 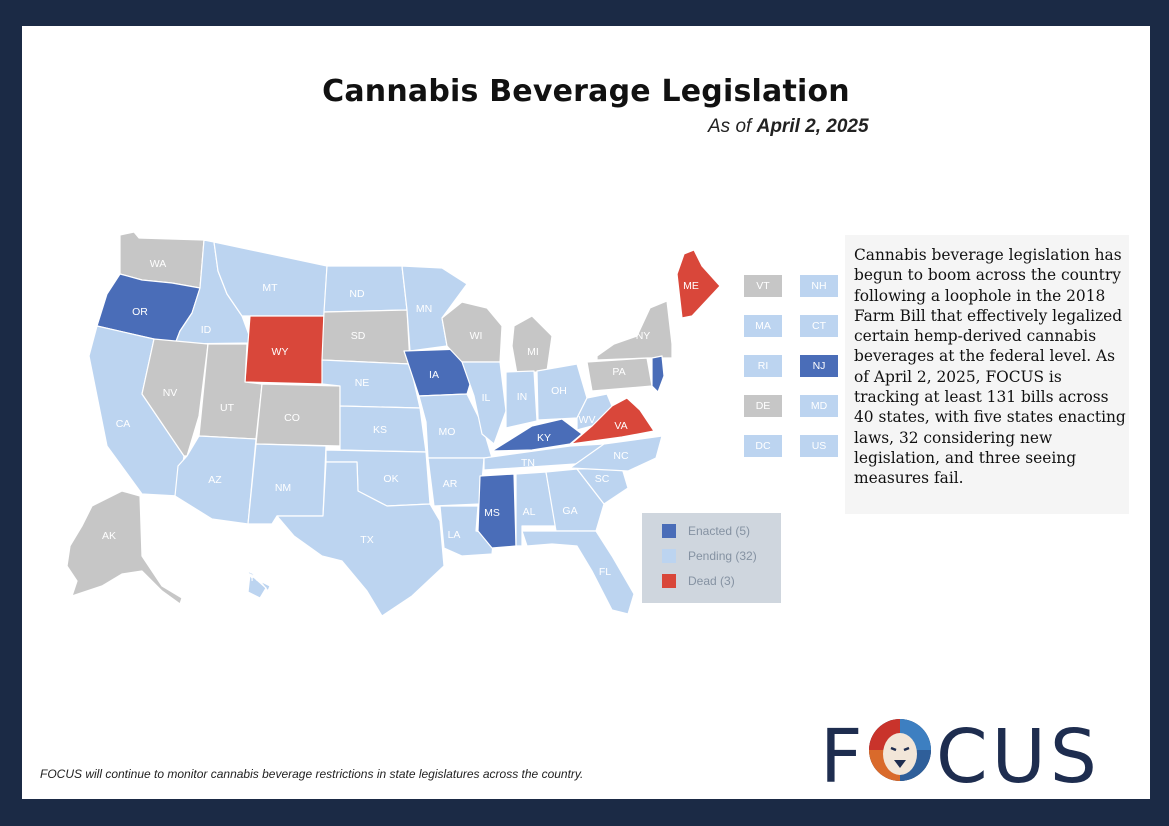 What do you see at coordinates (602, 479) in the screenshot?
I see `label-SC: SC` at bounding box center [602, 479].